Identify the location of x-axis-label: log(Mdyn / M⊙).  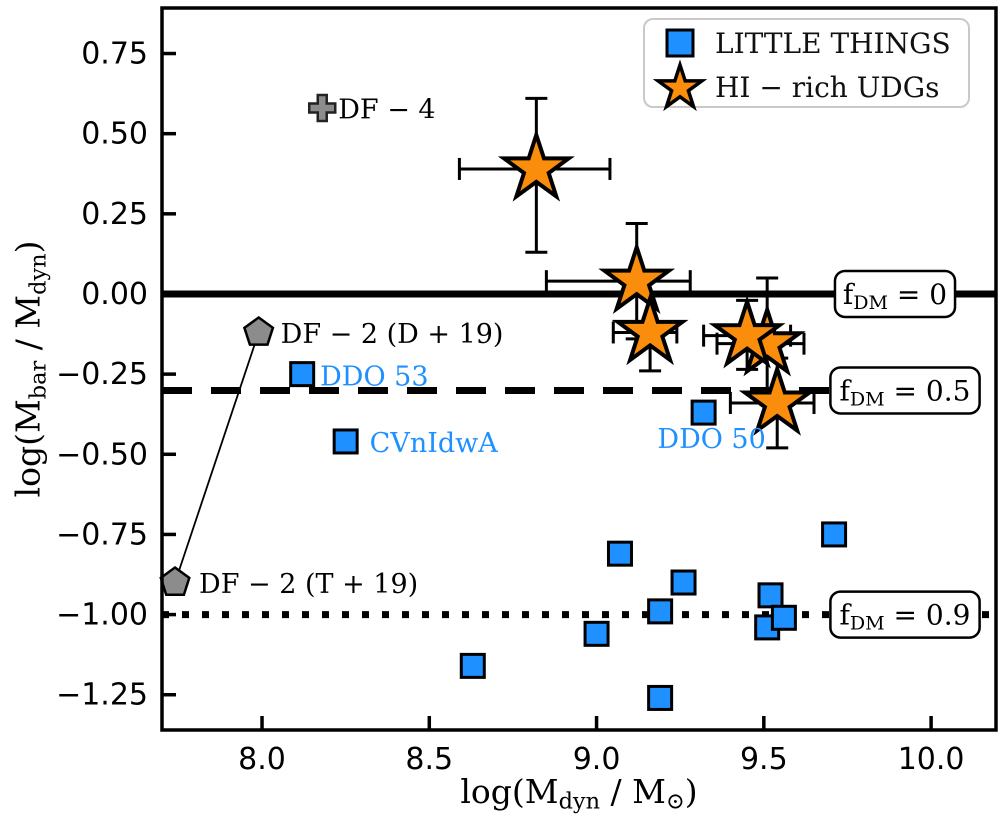
(579, 793).